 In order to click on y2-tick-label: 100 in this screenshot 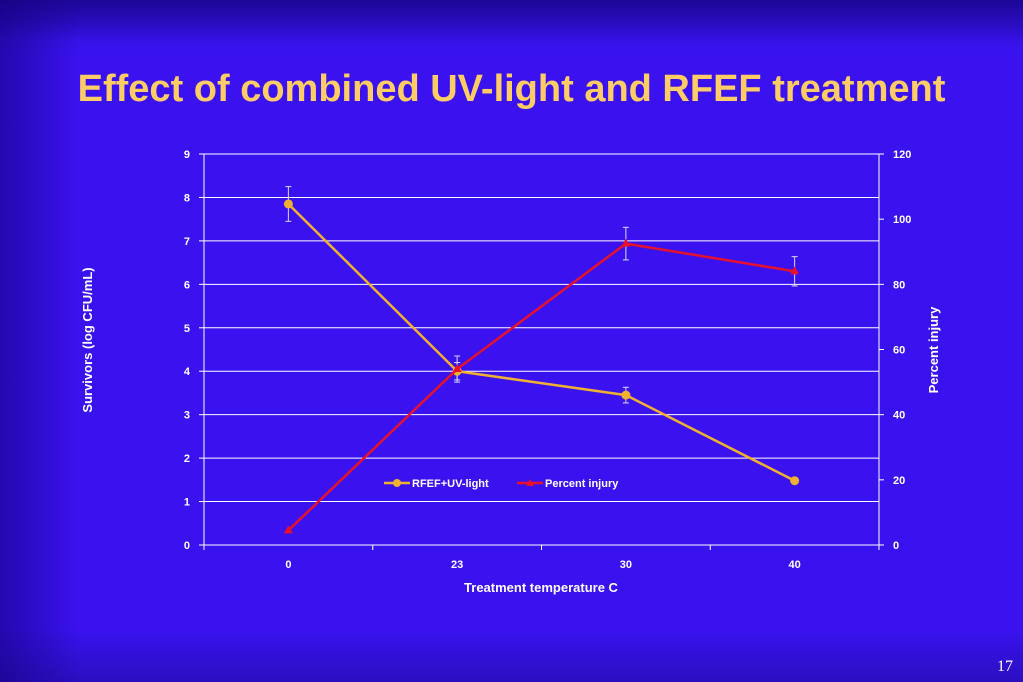, I will do `click(902, 220)`.